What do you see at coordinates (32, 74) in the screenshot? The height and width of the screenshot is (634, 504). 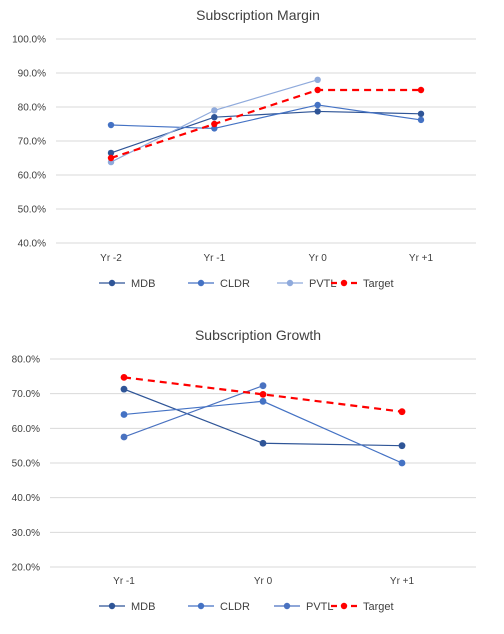 I see `y-tick-label: 90.0%` at bounding box center [32, 74].